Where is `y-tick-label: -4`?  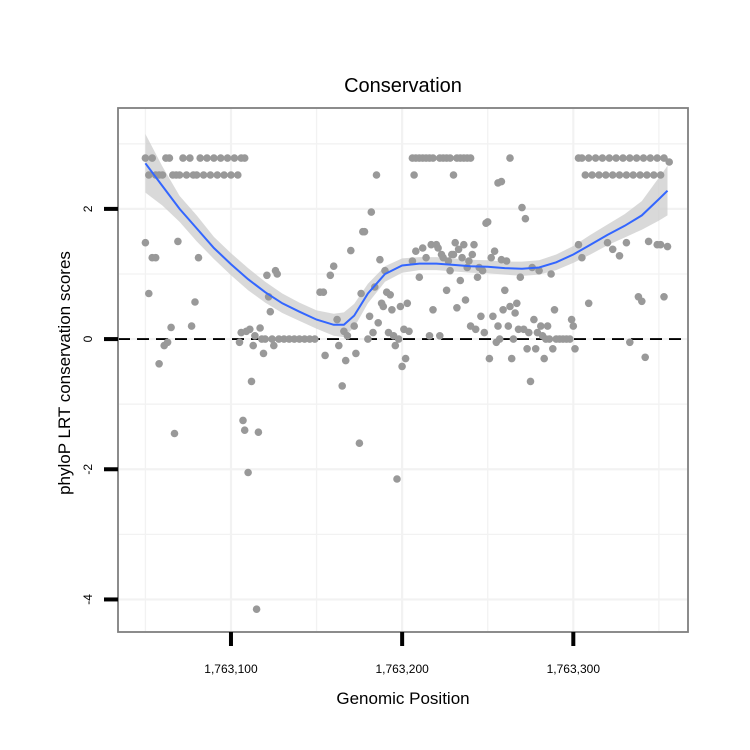 y-tick-label: -4 is located at coordinates (88, 599).